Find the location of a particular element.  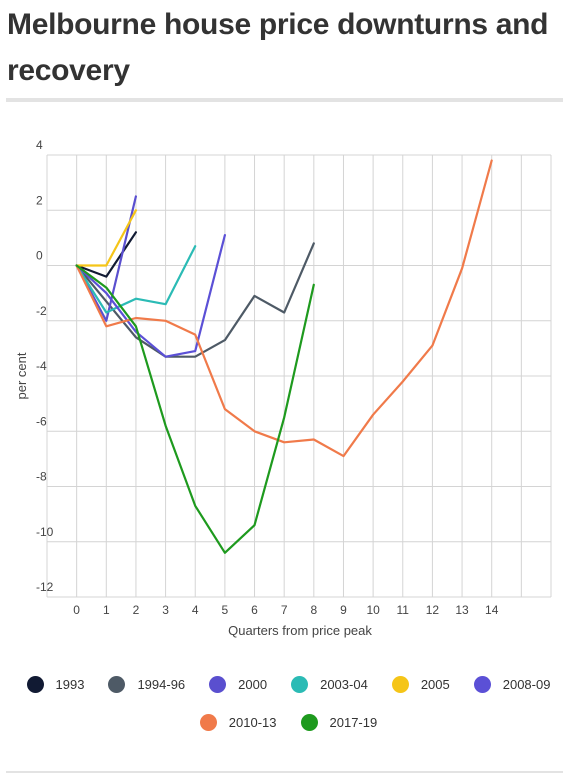

legend-label: 2003-04 is located at coordinates (344, 684).